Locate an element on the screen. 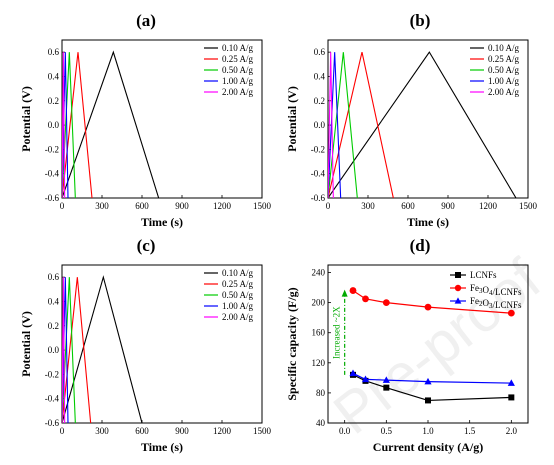  annotation-arrowhead is located at coordinates (344, 293).